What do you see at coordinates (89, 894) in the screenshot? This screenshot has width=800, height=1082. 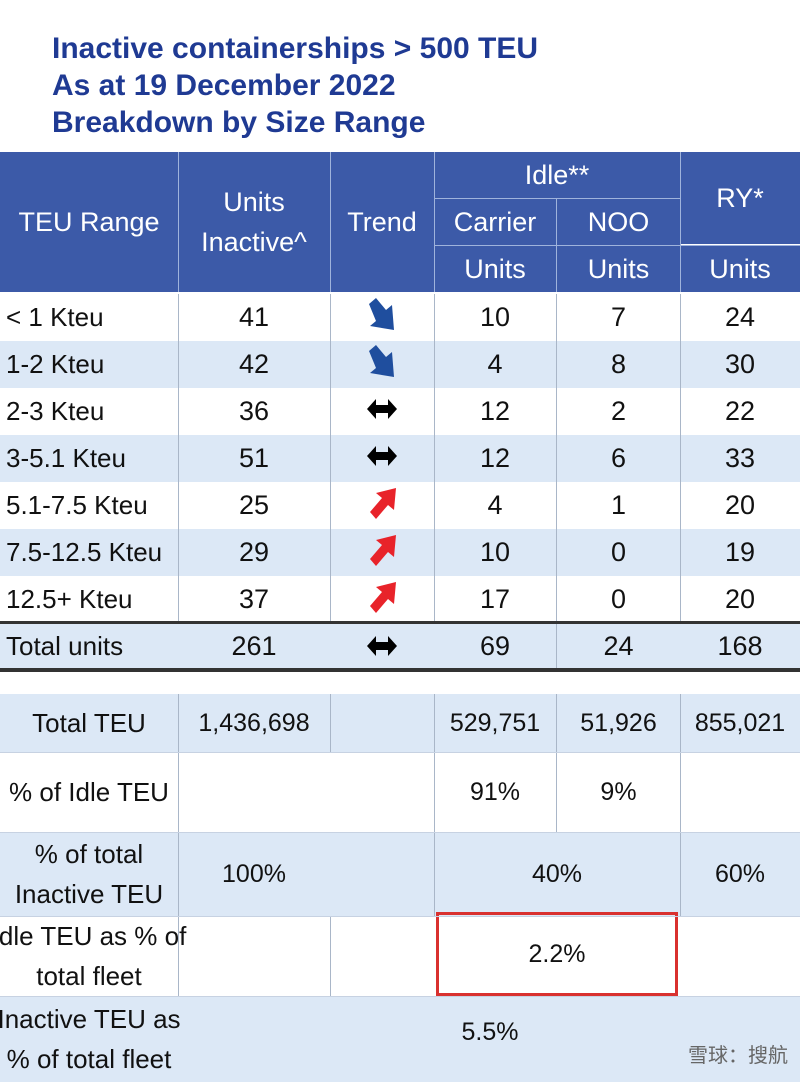 I see `pct-inactive-label-2: Inactive TEU` at bounding box center [89, 894].